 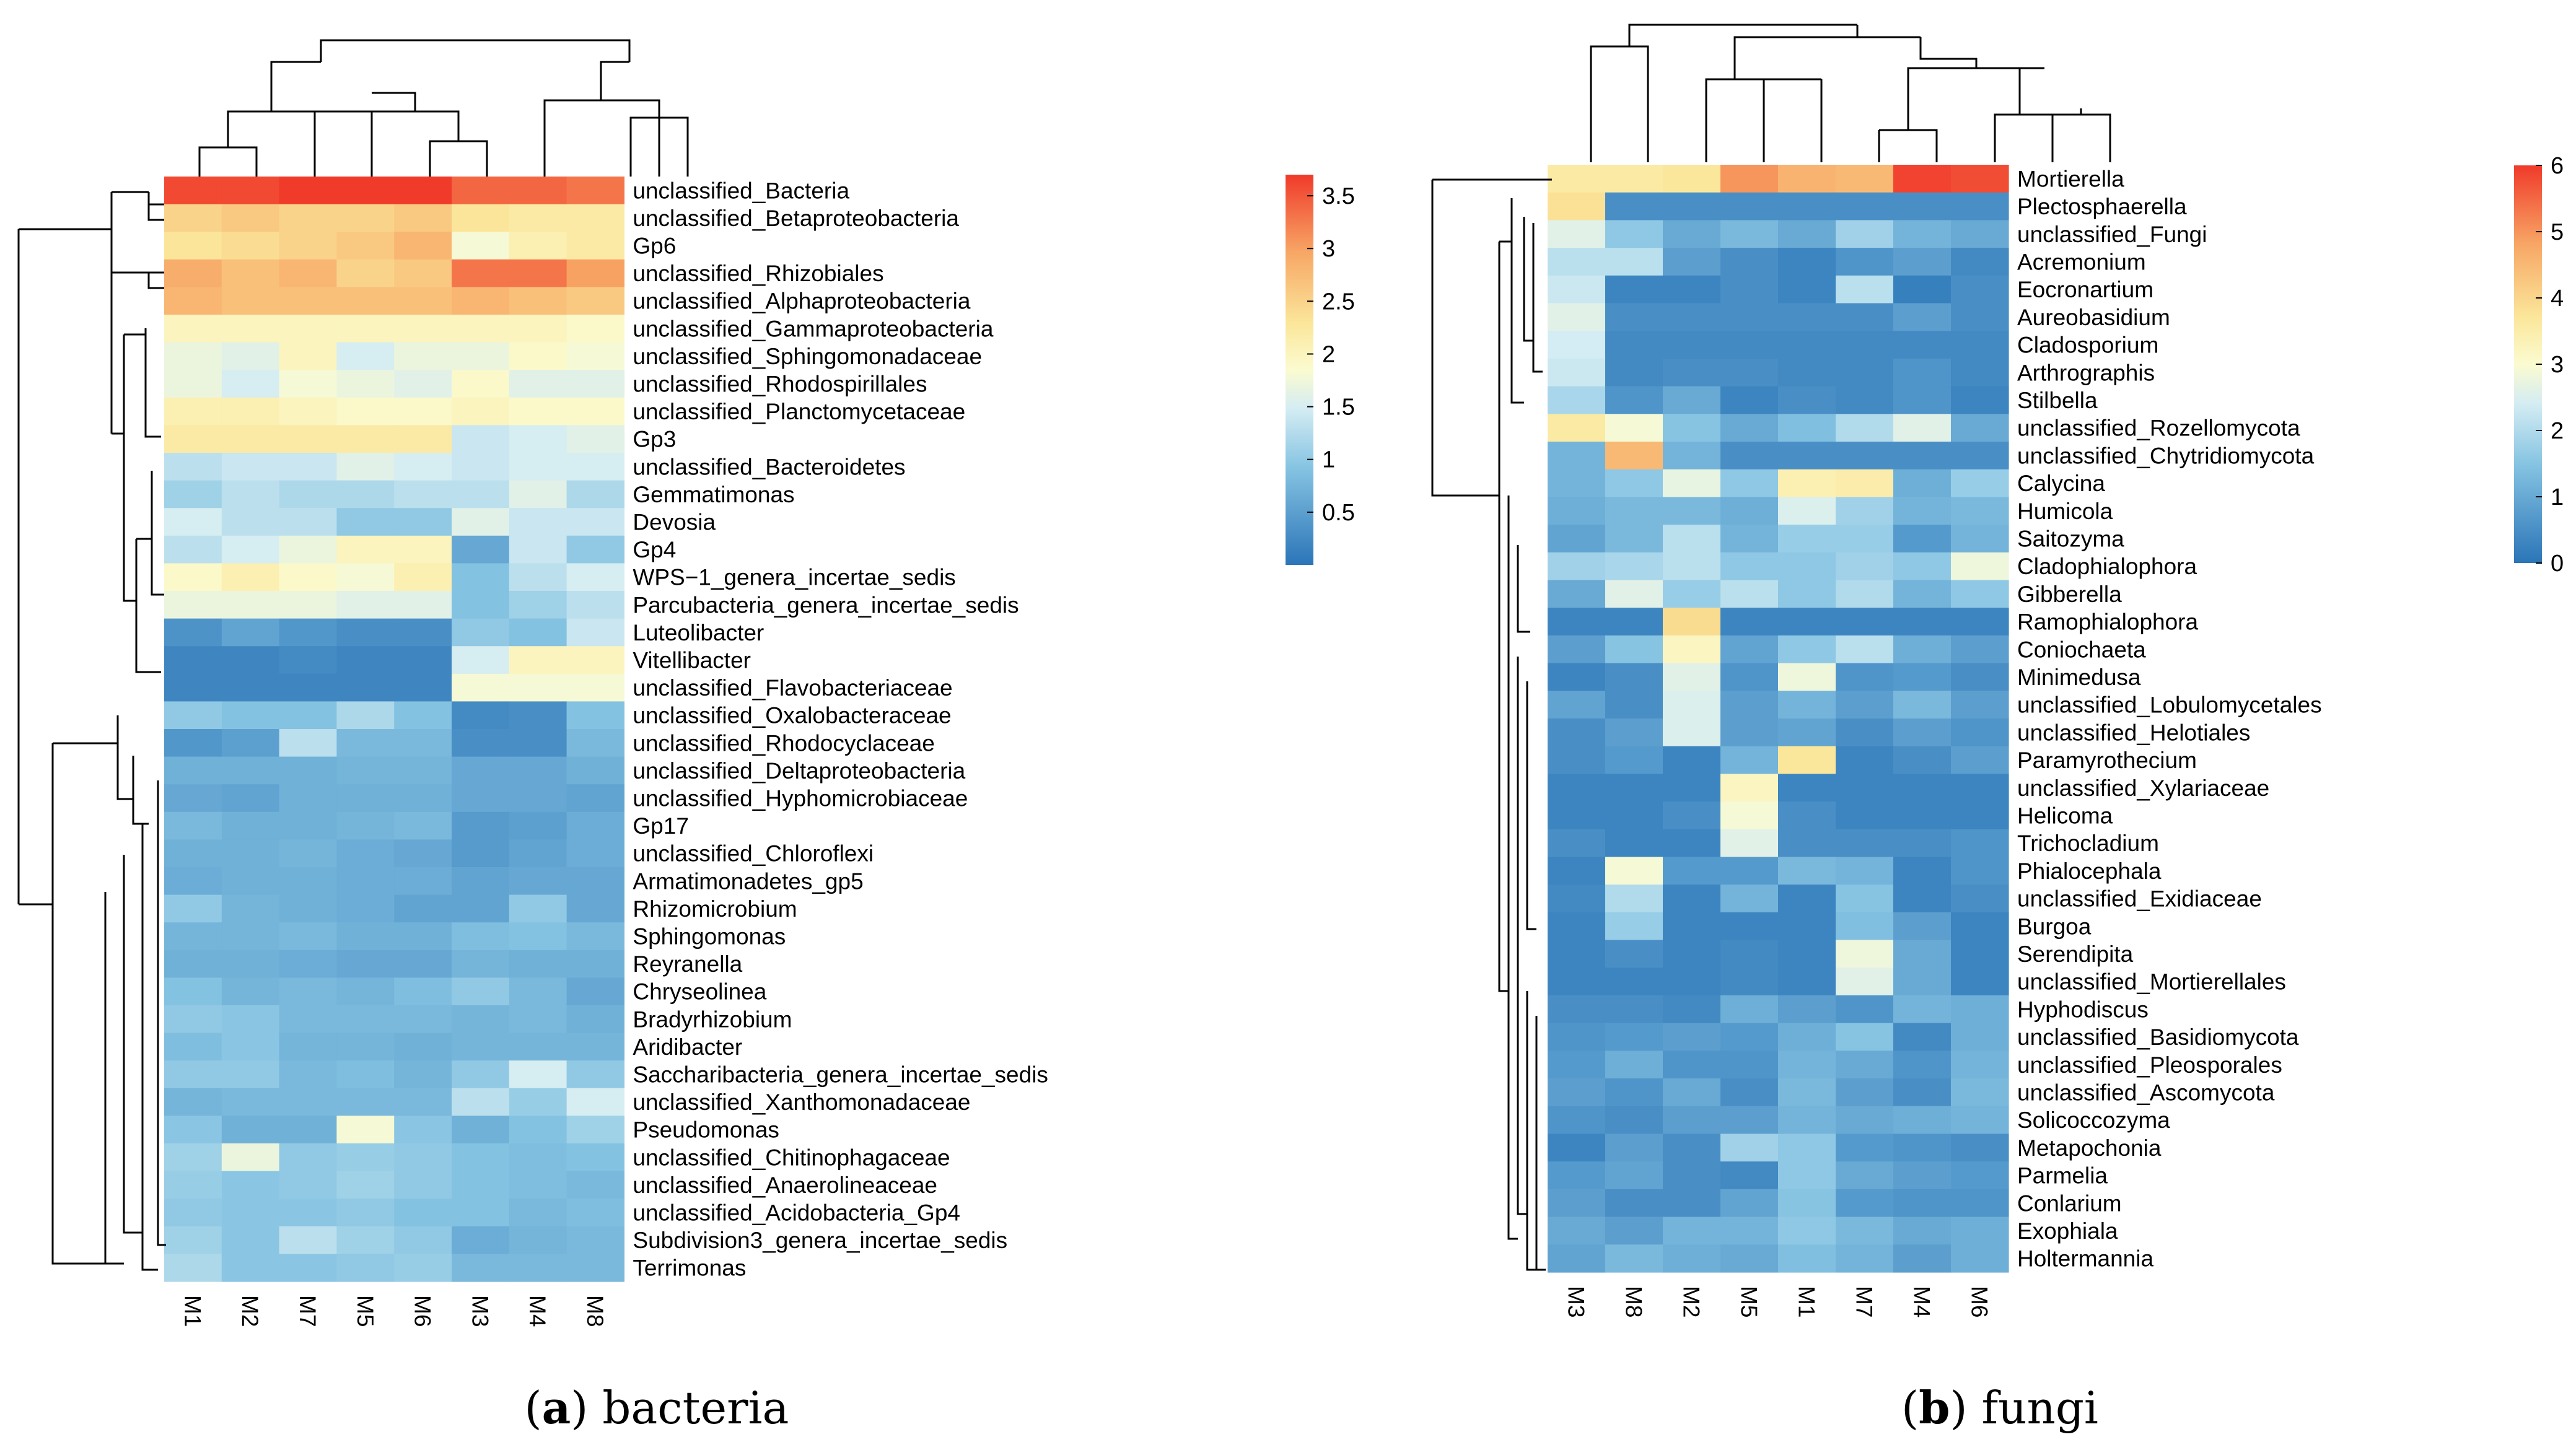 What do you see at coordinates (1338, 513) in the screenshot?
I see `colorbar-tick-label: 0.5` at bounding box center [1338, 513].